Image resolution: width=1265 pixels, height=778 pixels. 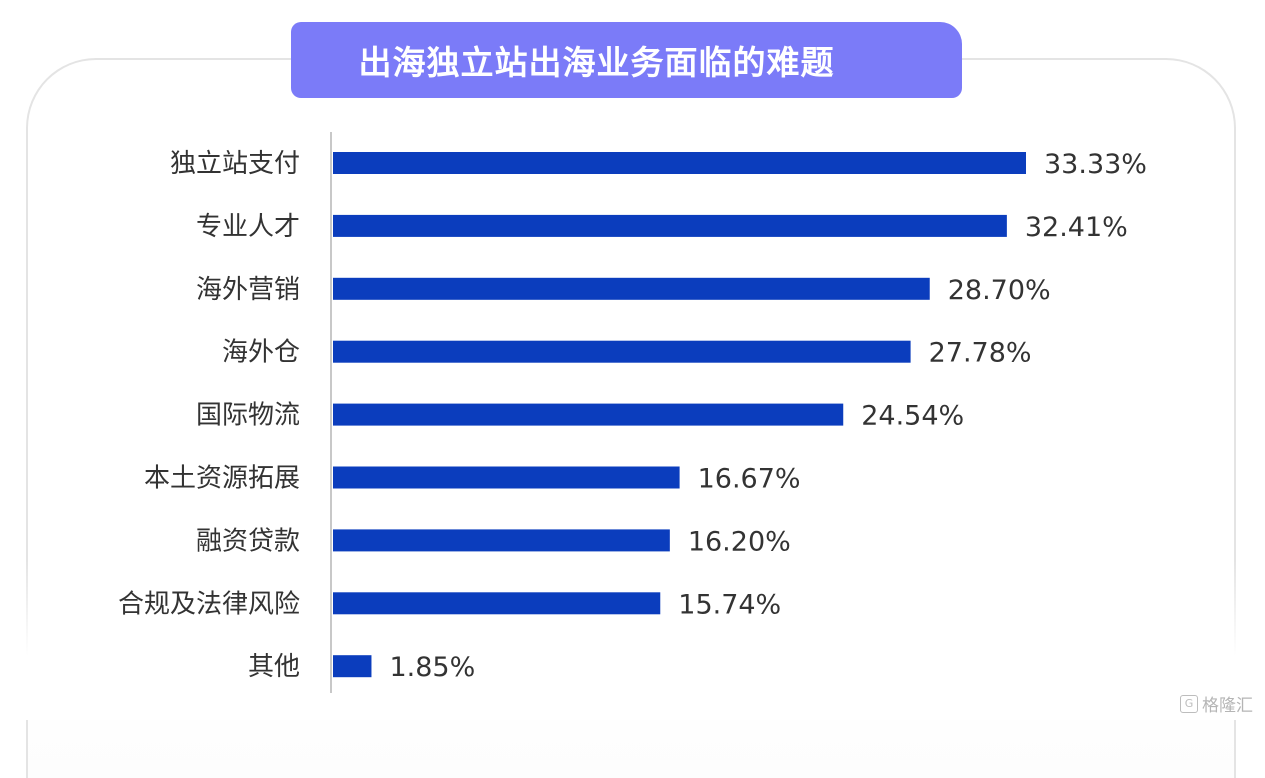 I want to click on category-label: 本土资源拓展, so click(x=222, y=479).